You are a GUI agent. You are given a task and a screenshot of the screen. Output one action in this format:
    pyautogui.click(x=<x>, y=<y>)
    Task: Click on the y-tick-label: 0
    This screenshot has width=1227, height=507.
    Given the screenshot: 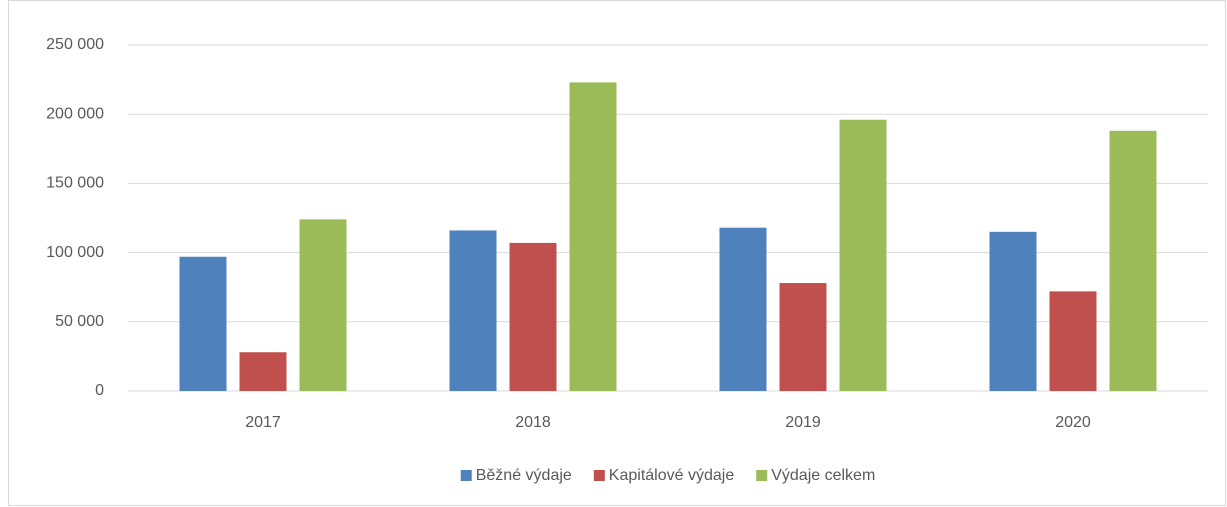 What is the action you would take?
    pyautogui.click(x=99, y=390)
    